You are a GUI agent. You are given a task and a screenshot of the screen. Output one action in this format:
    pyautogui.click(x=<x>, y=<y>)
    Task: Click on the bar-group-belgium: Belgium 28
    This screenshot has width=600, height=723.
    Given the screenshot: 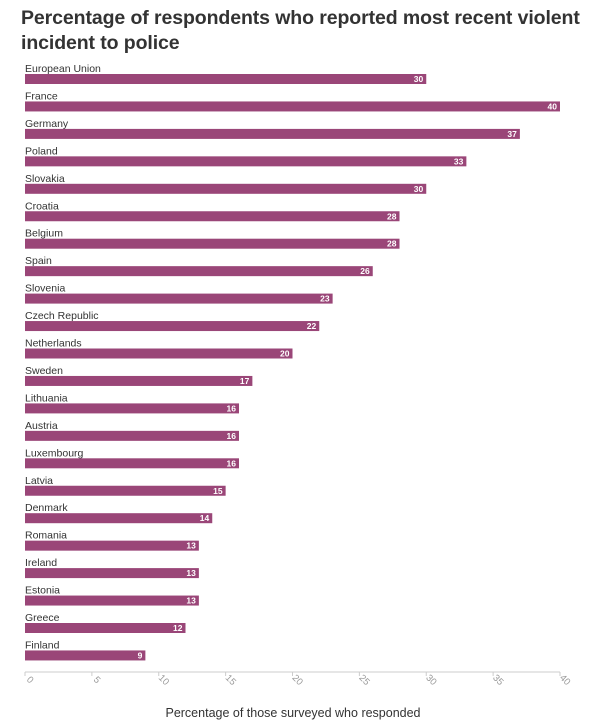 What is the action you would take?
    pyautogui.click(x=212, y=238)
    